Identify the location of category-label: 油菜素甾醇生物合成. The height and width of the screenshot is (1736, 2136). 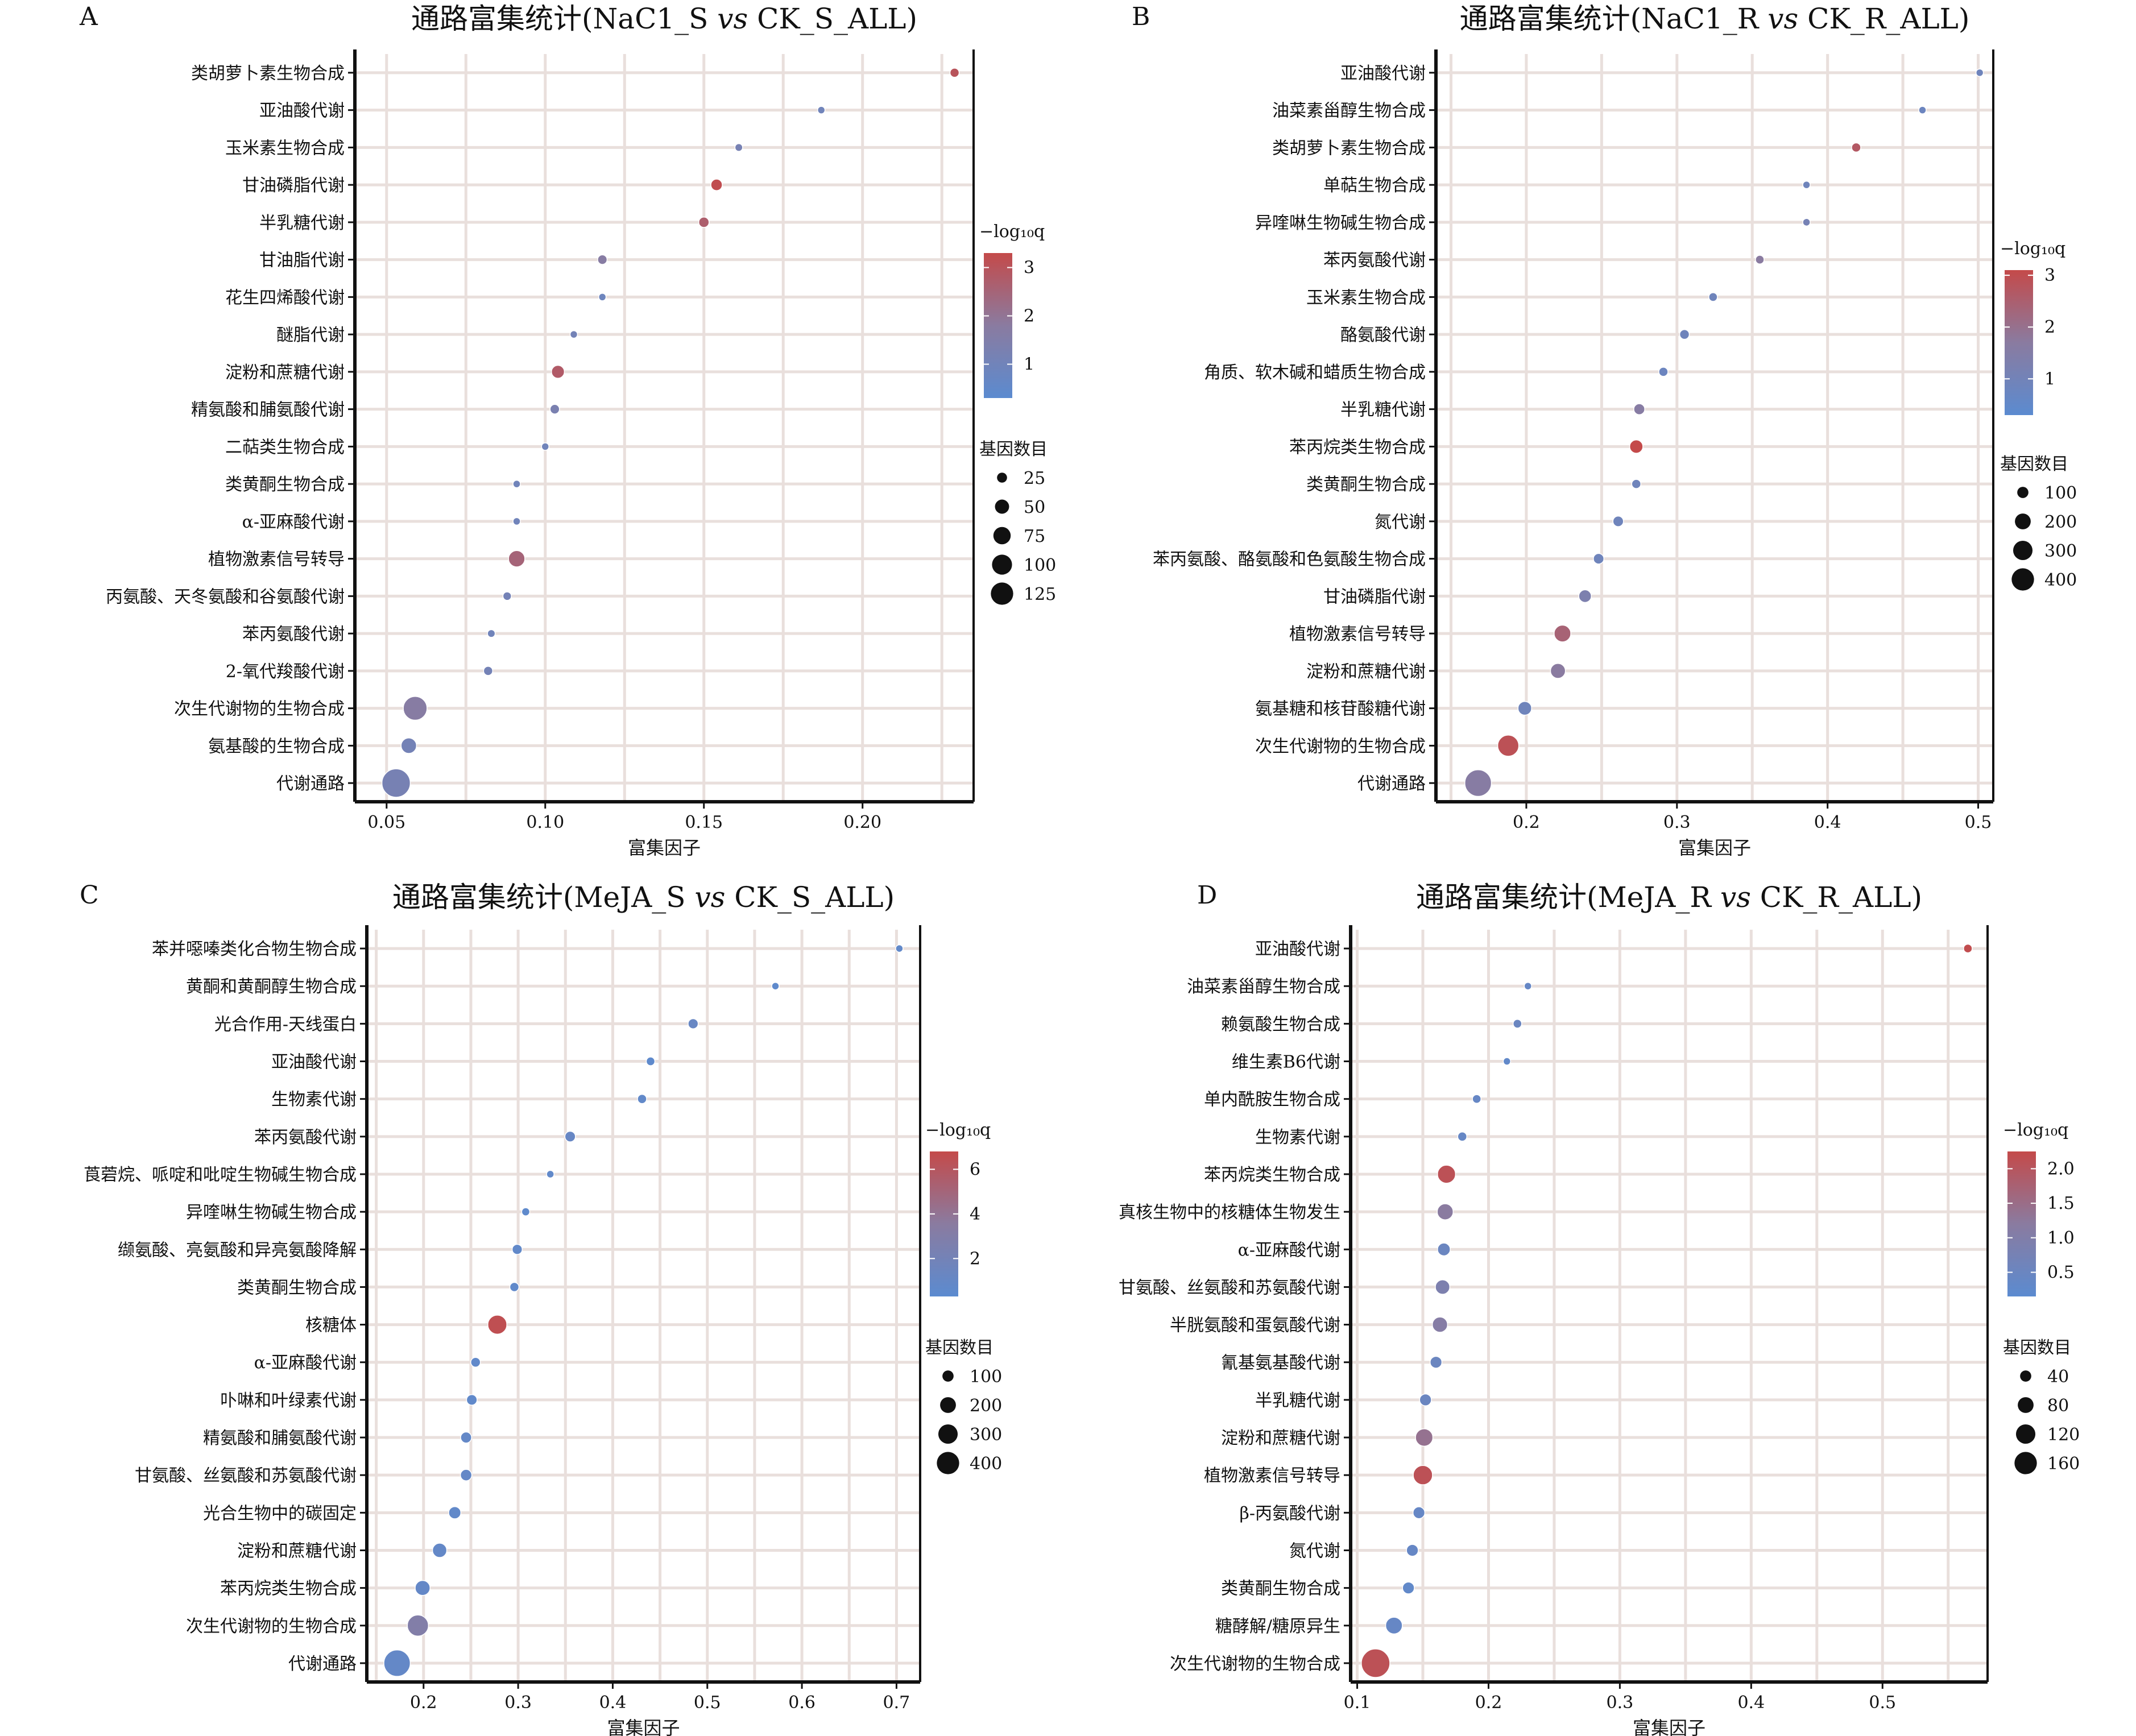
(1263, 987).